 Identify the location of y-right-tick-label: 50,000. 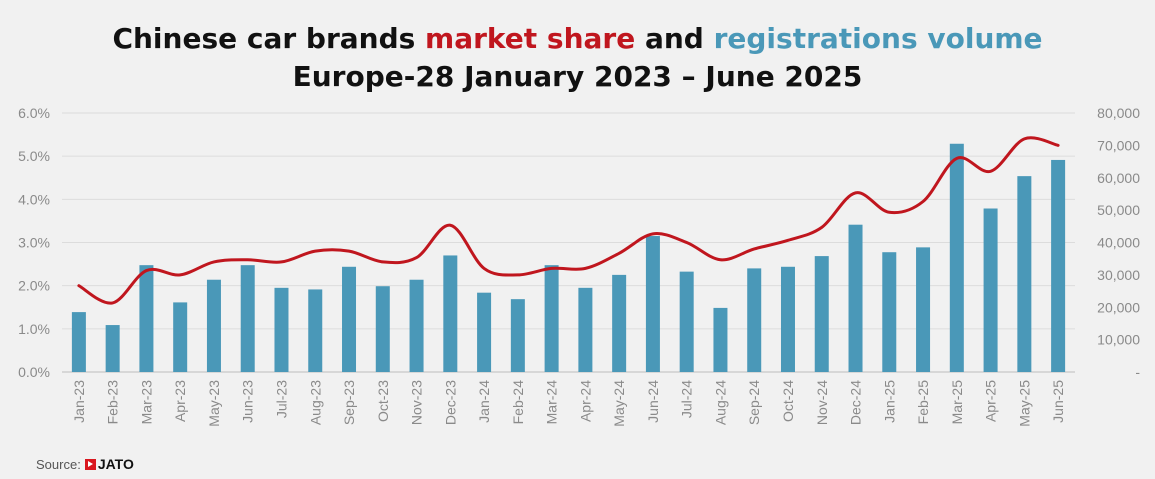
(1118, 210).